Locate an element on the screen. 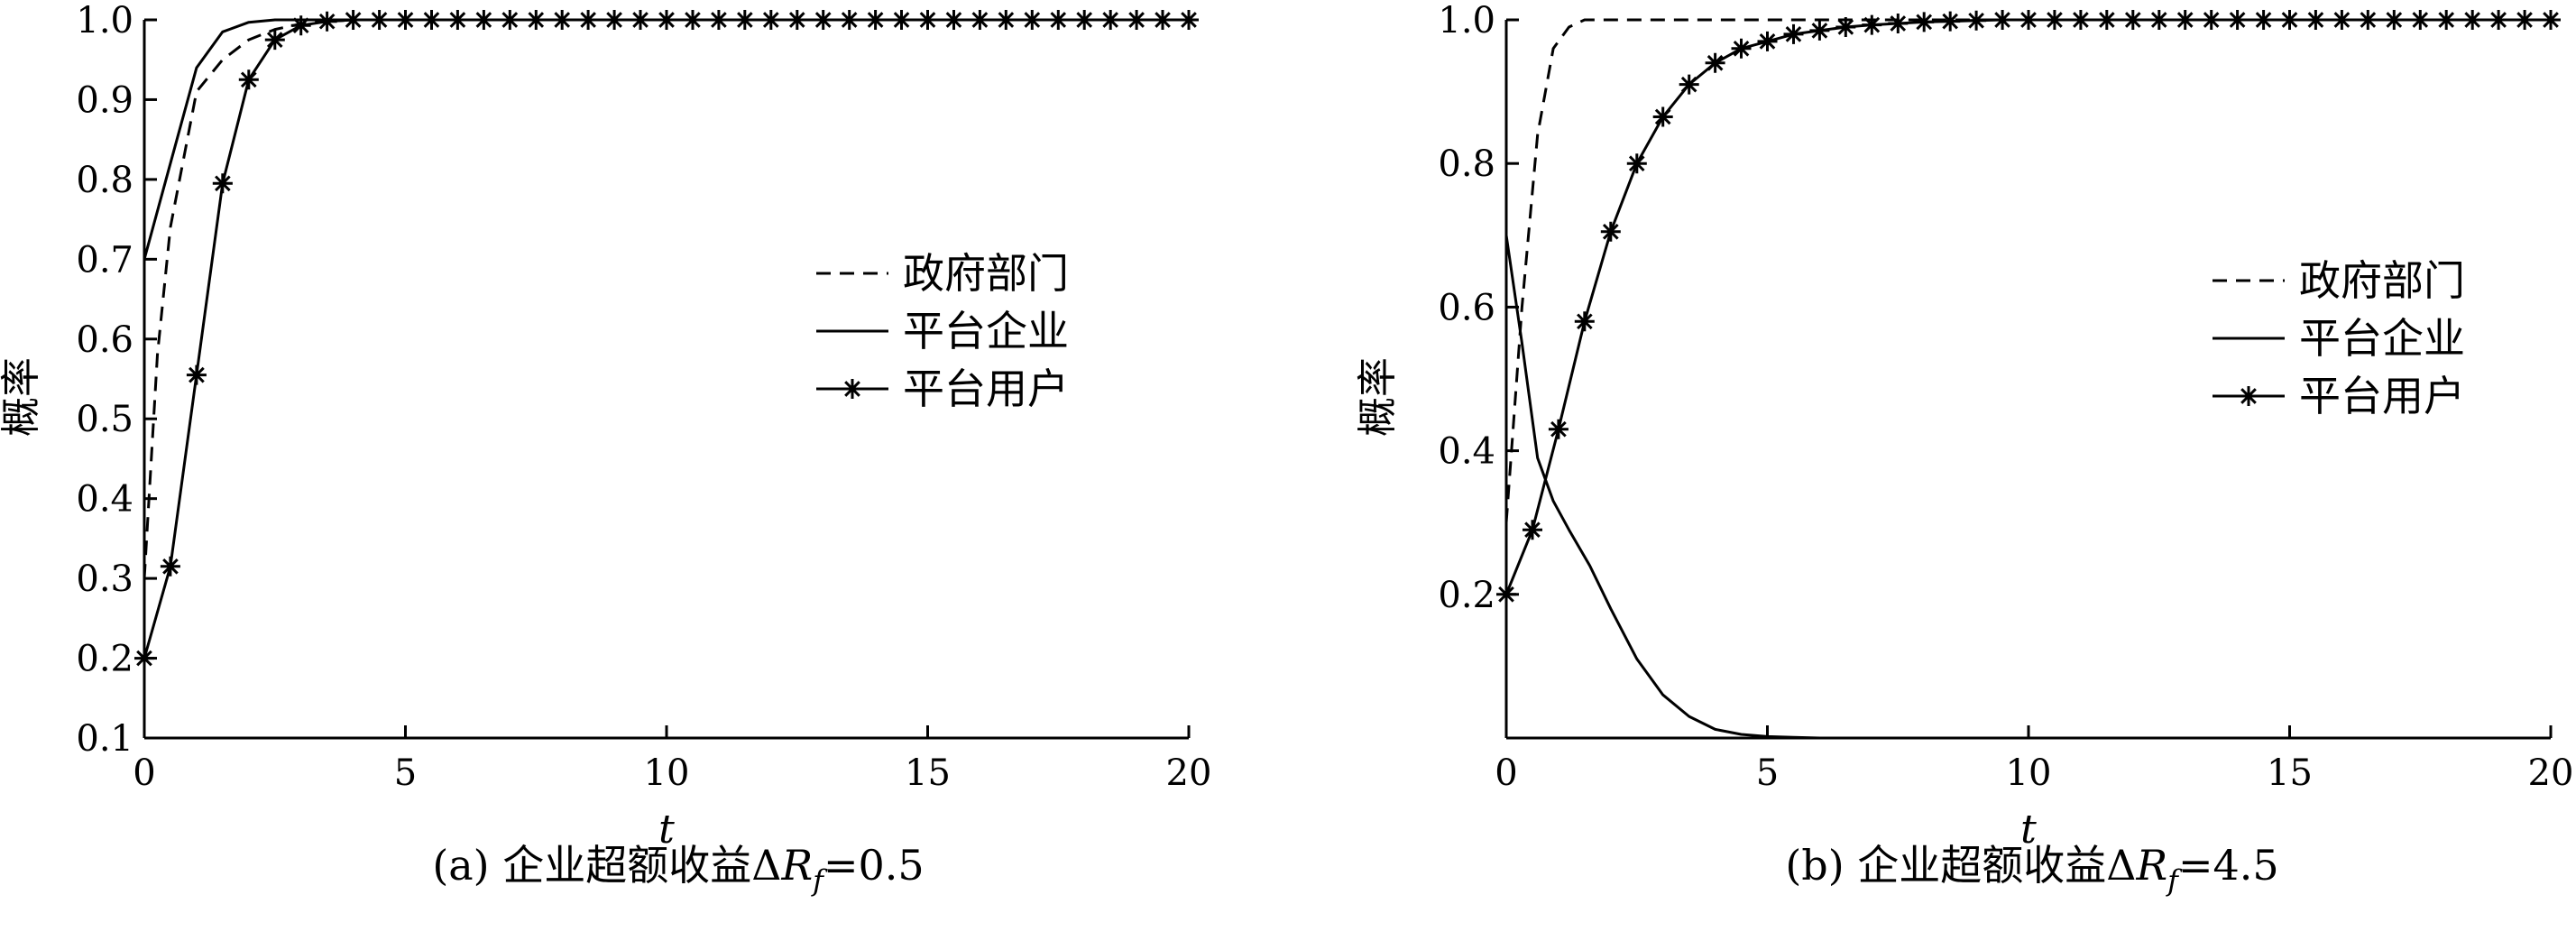 The height and width of the screenshot is (941, 2576). x-tick-label: 0 is located at coordinates (144, 773).